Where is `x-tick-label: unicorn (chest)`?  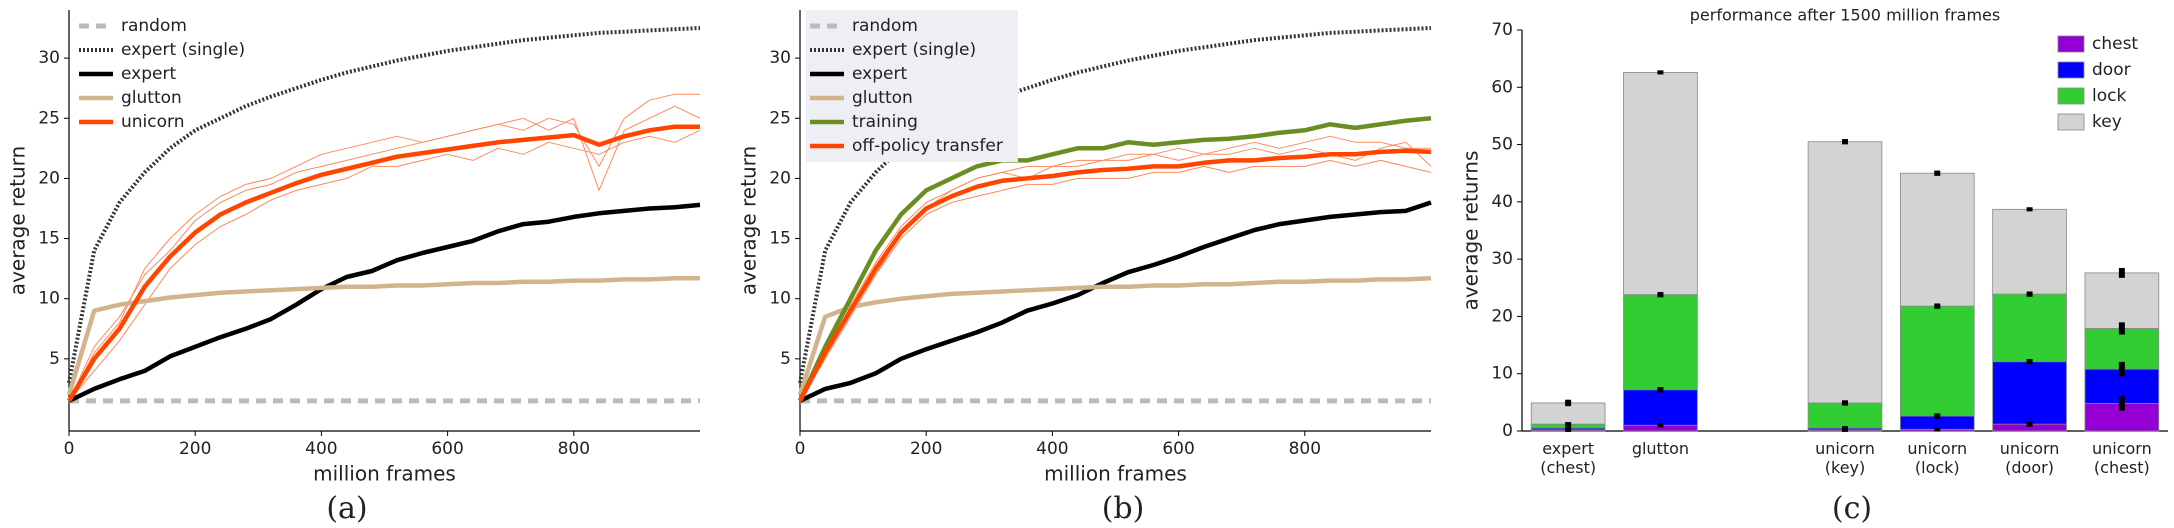
x-tick-label: unicorn (chest) is located at coordinates (2121, 458).